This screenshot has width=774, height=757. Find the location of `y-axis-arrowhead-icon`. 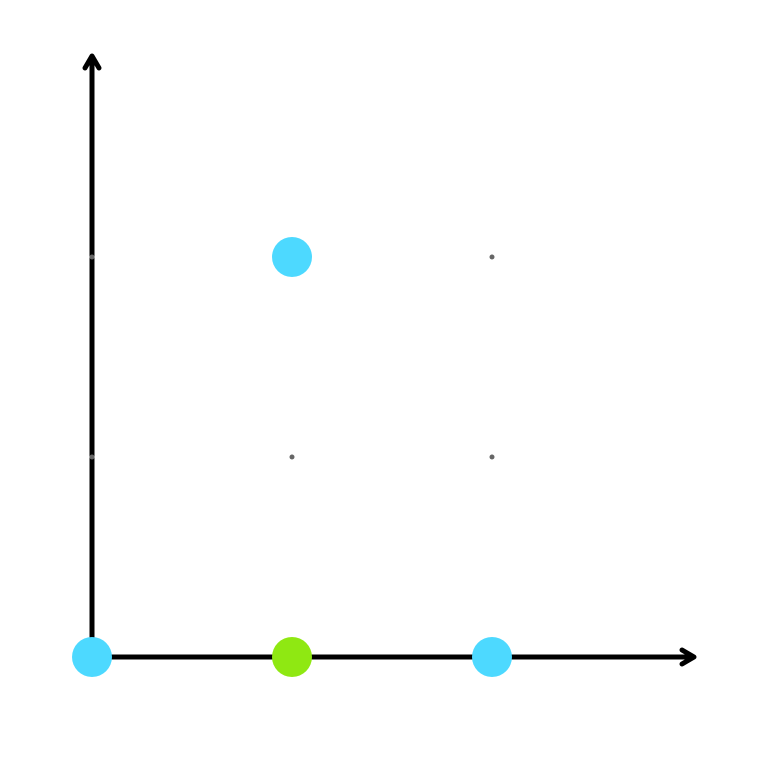

y-axis-arrowhead-icon is located at coordinates (92, 62).